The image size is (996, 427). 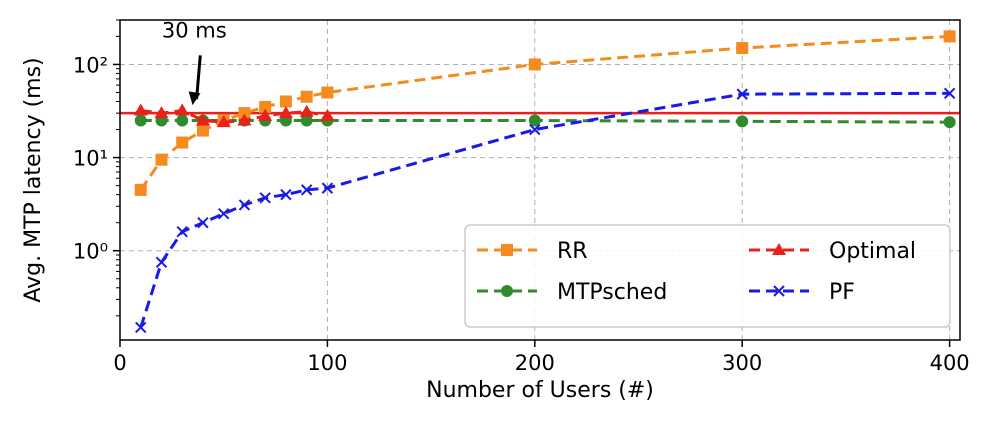 I want to click on x-tick-label: 400, so click(x=950, y=363).